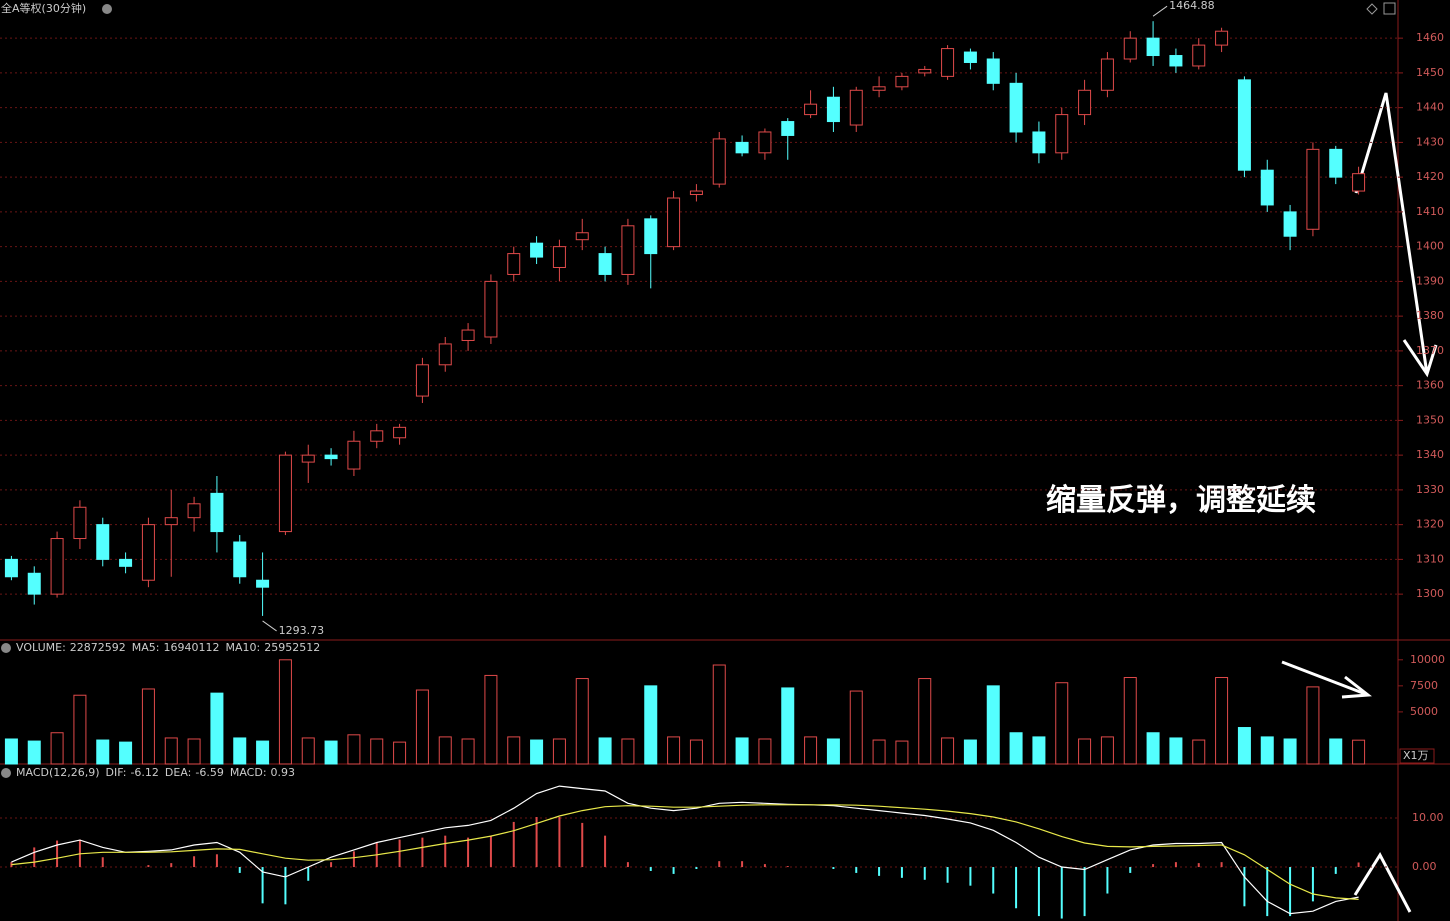  What do you see at coordinates (1424, 711) in the screenshot?
I see `y-tick-label: 5000` at bounding box center [1424, 711].